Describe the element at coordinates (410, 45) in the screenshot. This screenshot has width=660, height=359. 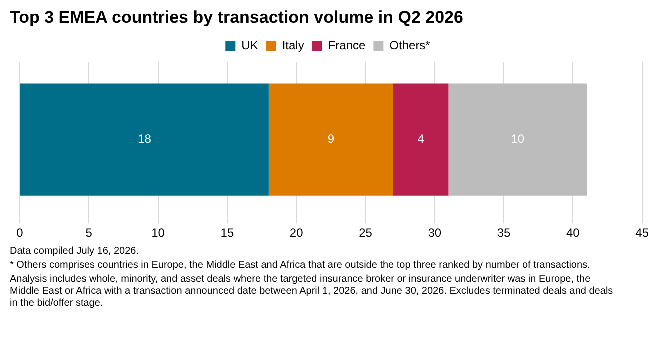
I see `legend-label: Others*` at that location.